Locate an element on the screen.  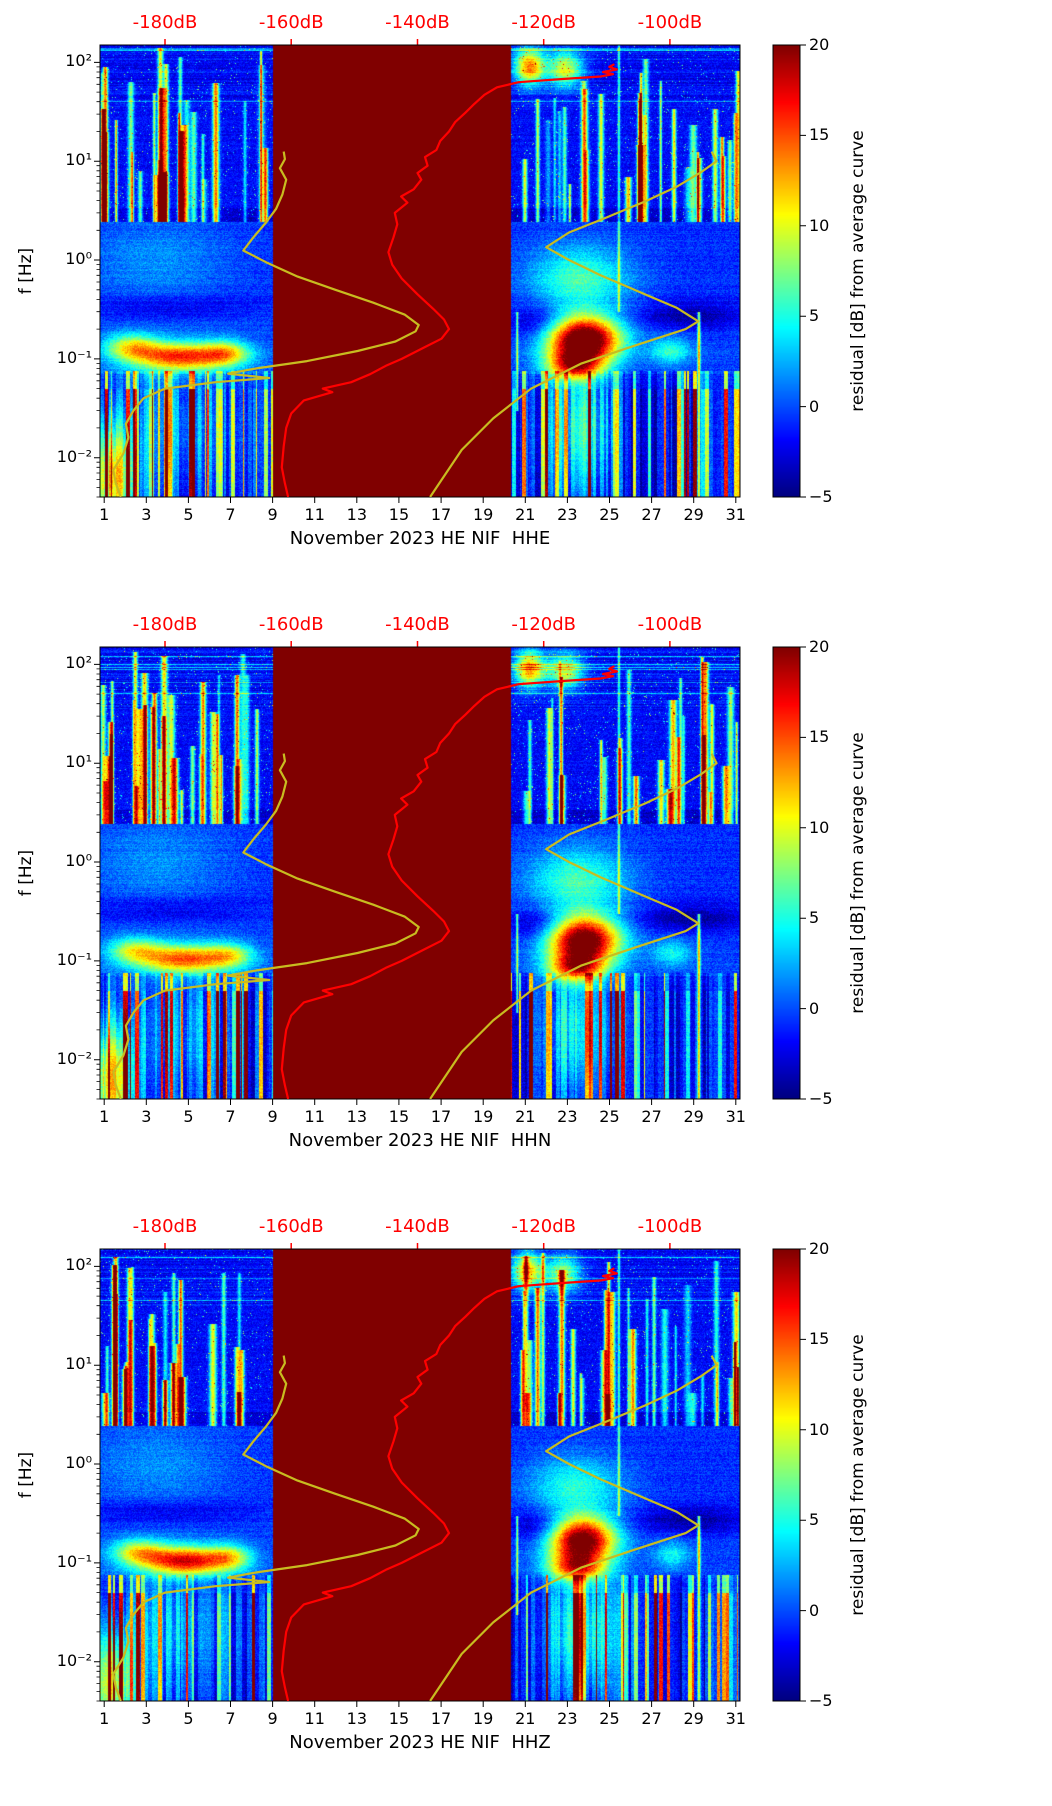
x-axis-title: November 2023 HE NIF HHN is located at coordinates (420, 1140).